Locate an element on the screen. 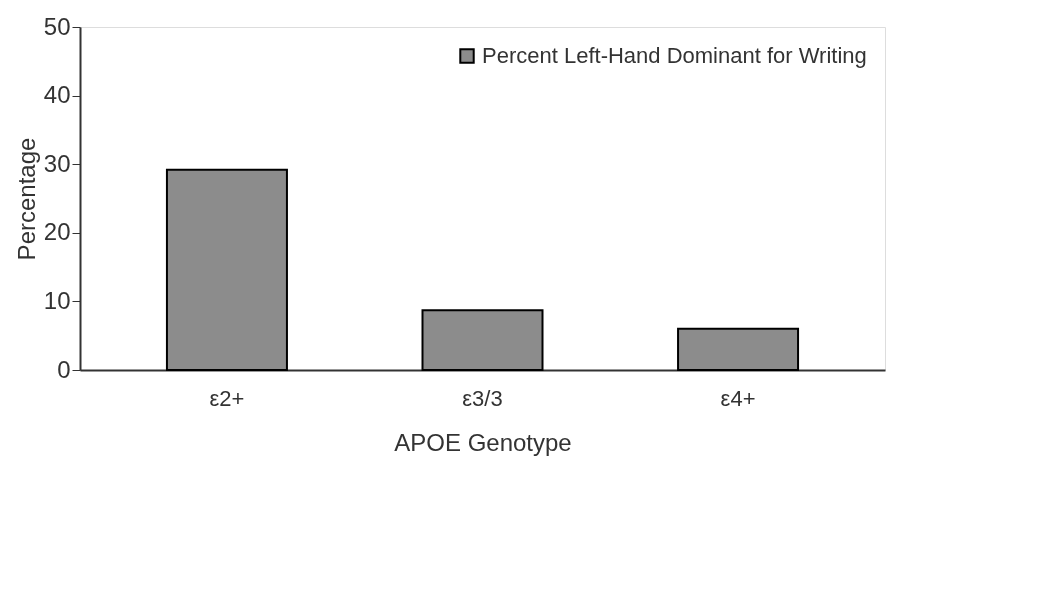 The width and height of the screenshot is (1049, 590). x-tick-label: ε2+ is located at coordinates (227, 398).